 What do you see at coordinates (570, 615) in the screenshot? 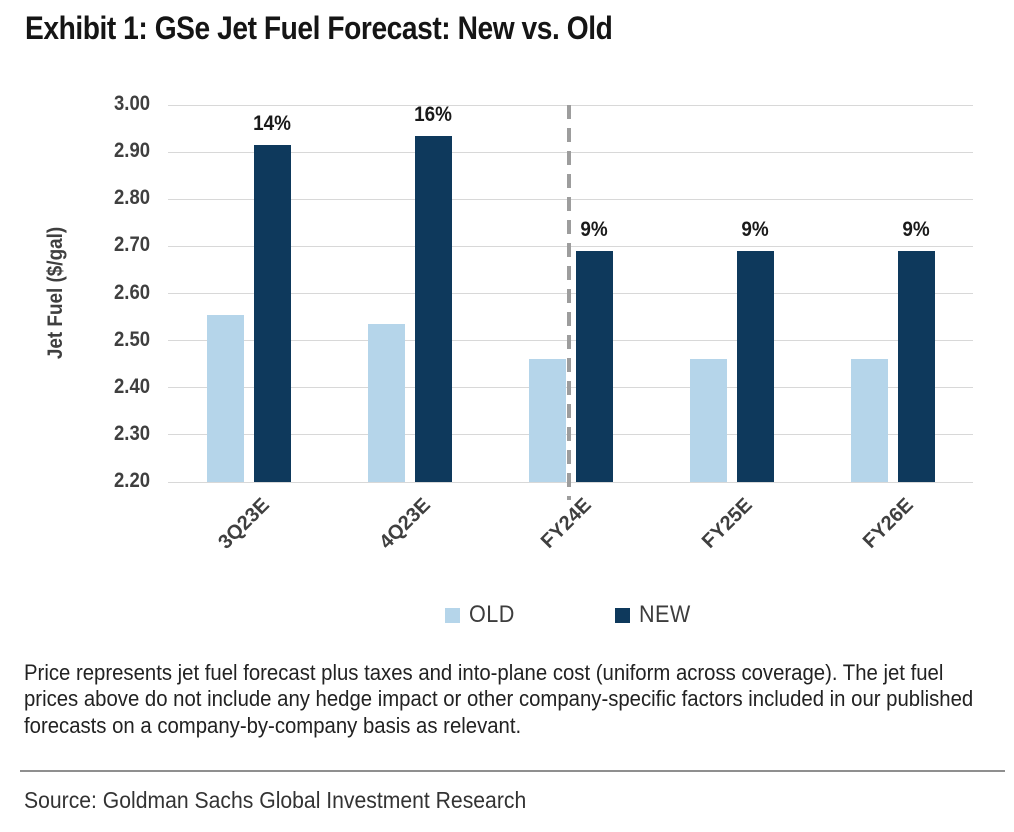
I see `legend: OLD NEW` at bounding box center [570, 615].